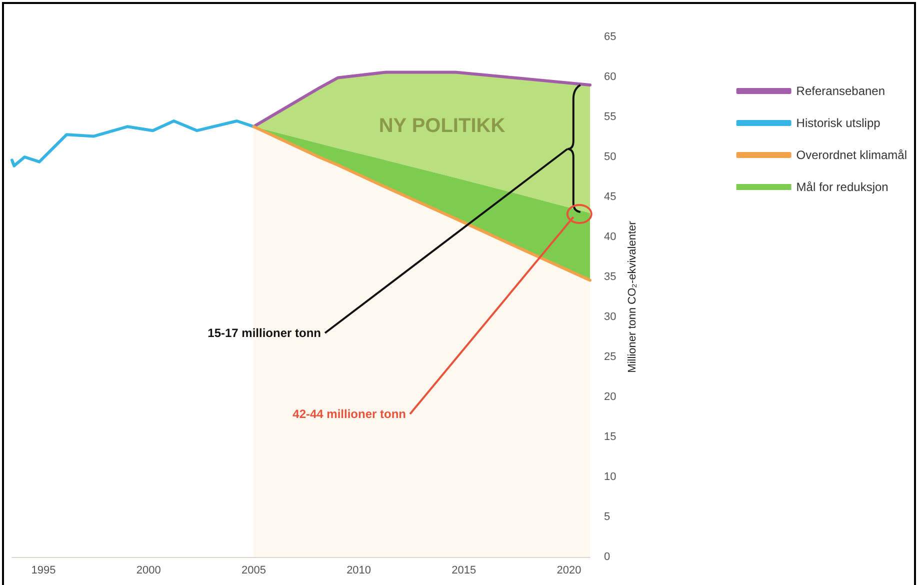 This screenshot has width=922, height=585. I want to click on y-tick-label: 25, so click(610, 357).